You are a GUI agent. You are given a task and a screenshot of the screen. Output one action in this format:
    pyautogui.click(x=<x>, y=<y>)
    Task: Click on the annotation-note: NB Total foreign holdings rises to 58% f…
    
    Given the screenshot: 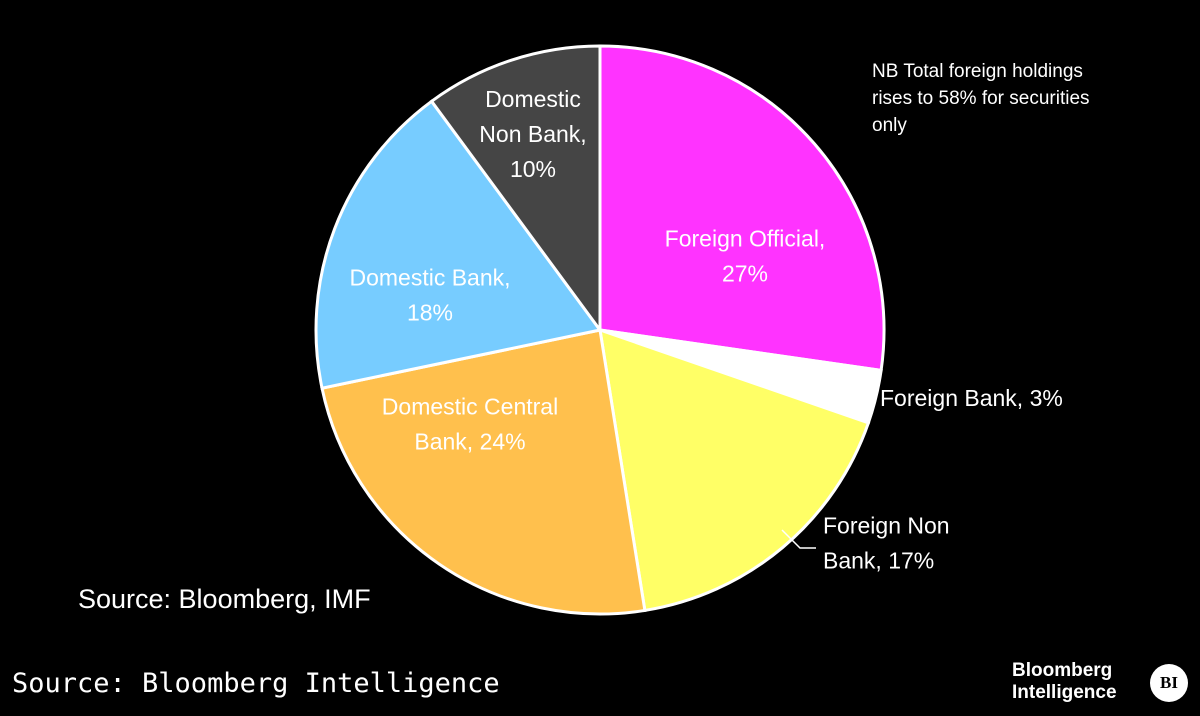 What is the action you would take?
    pyautogui.click(x=1027, y=98)
    